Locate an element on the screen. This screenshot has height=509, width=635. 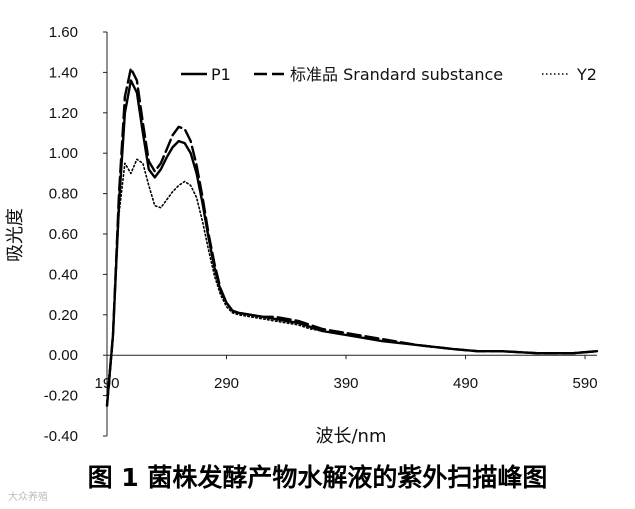
y-tick-label: 0.20 is located at coordinates (63, 315).